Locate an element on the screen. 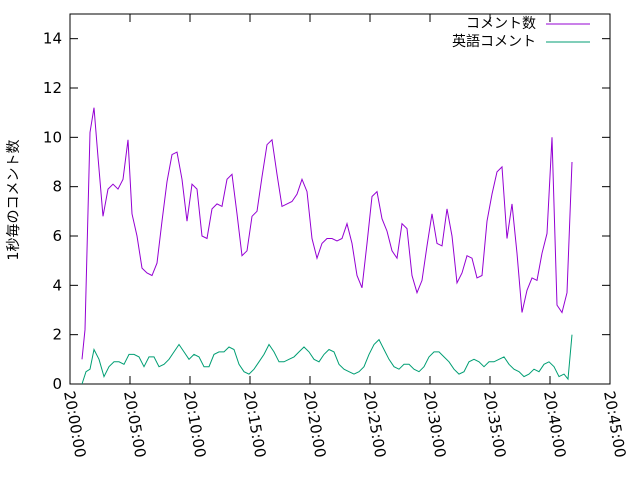 This screenshot has height=480, width=640. x-tick-label: 20:40:00 is located at coordinates (554, 424).